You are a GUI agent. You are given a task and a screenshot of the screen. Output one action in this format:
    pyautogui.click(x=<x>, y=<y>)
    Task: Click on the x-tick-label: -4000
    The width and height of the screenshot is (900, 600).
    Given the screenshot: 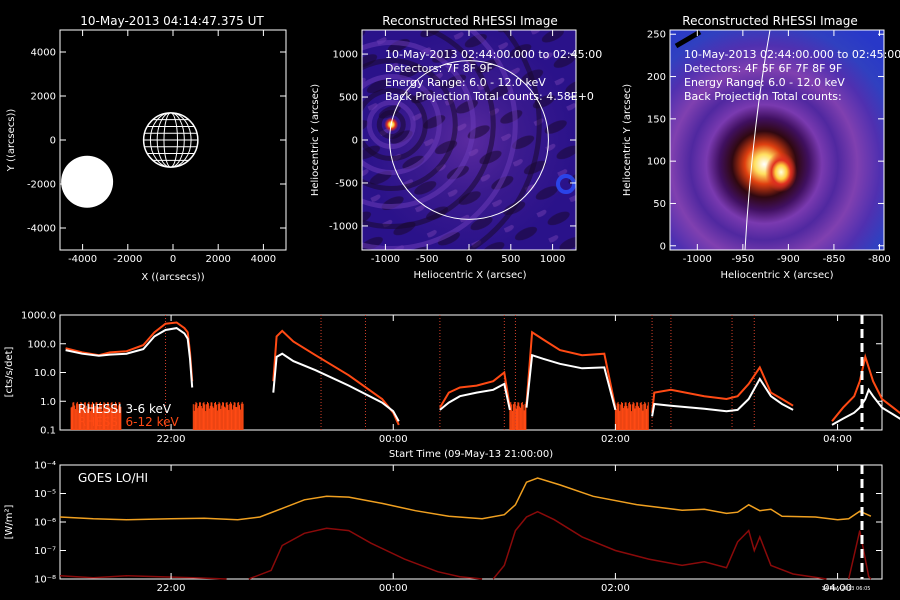 What is the action you would take?
    pyautogui.click(x=82, y=259)
    